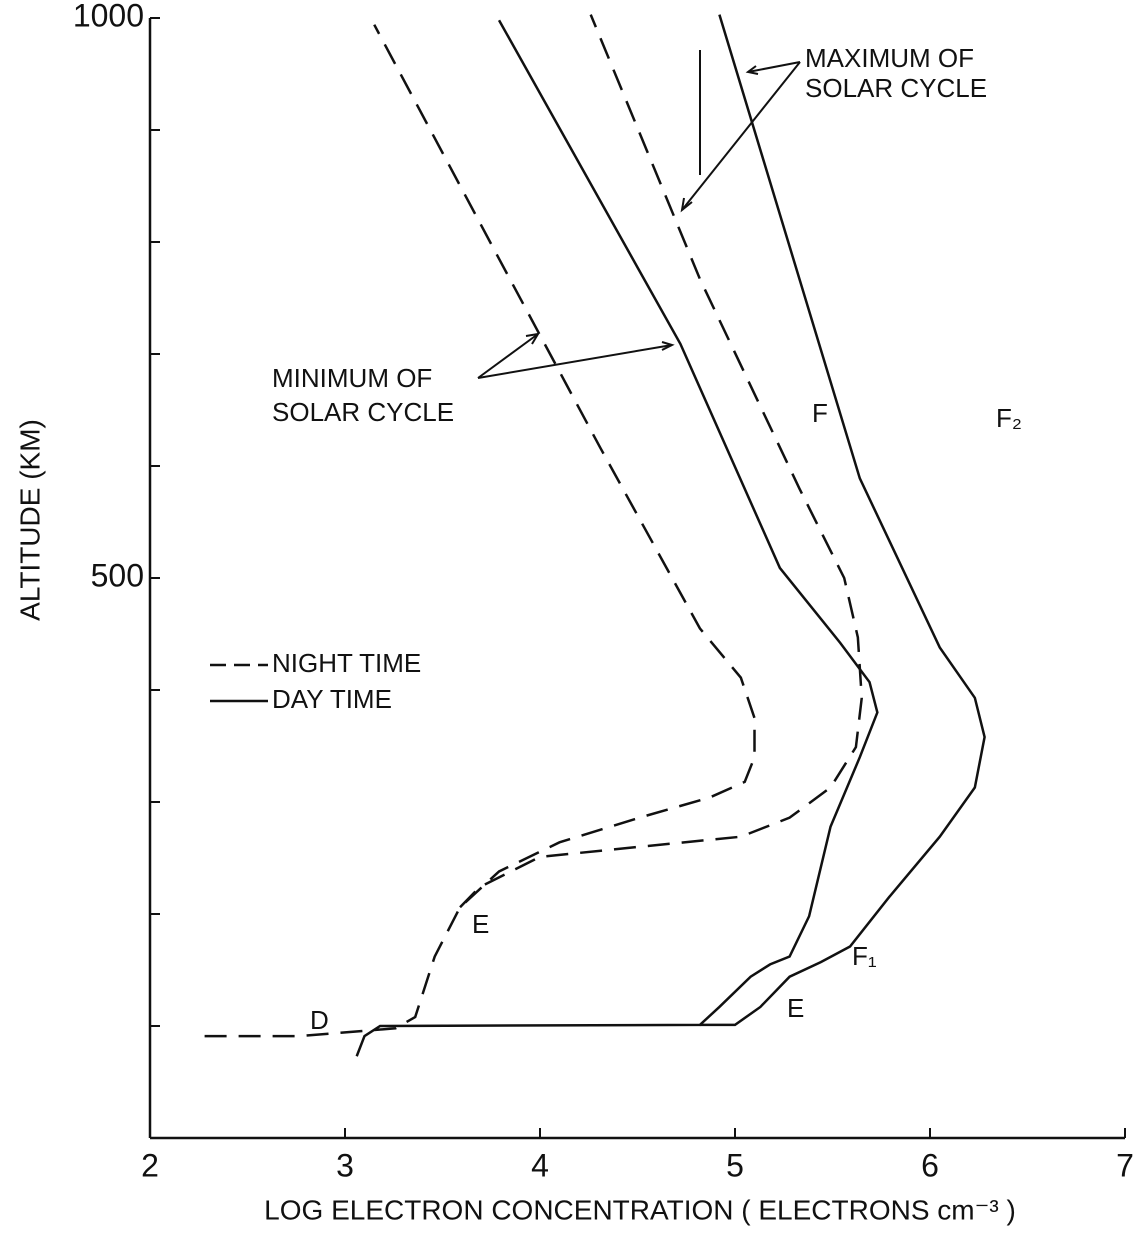 The height and width of the screenshot is (1241, 1141). I want to click on y-tick-label: 1000, so click(108, 16).